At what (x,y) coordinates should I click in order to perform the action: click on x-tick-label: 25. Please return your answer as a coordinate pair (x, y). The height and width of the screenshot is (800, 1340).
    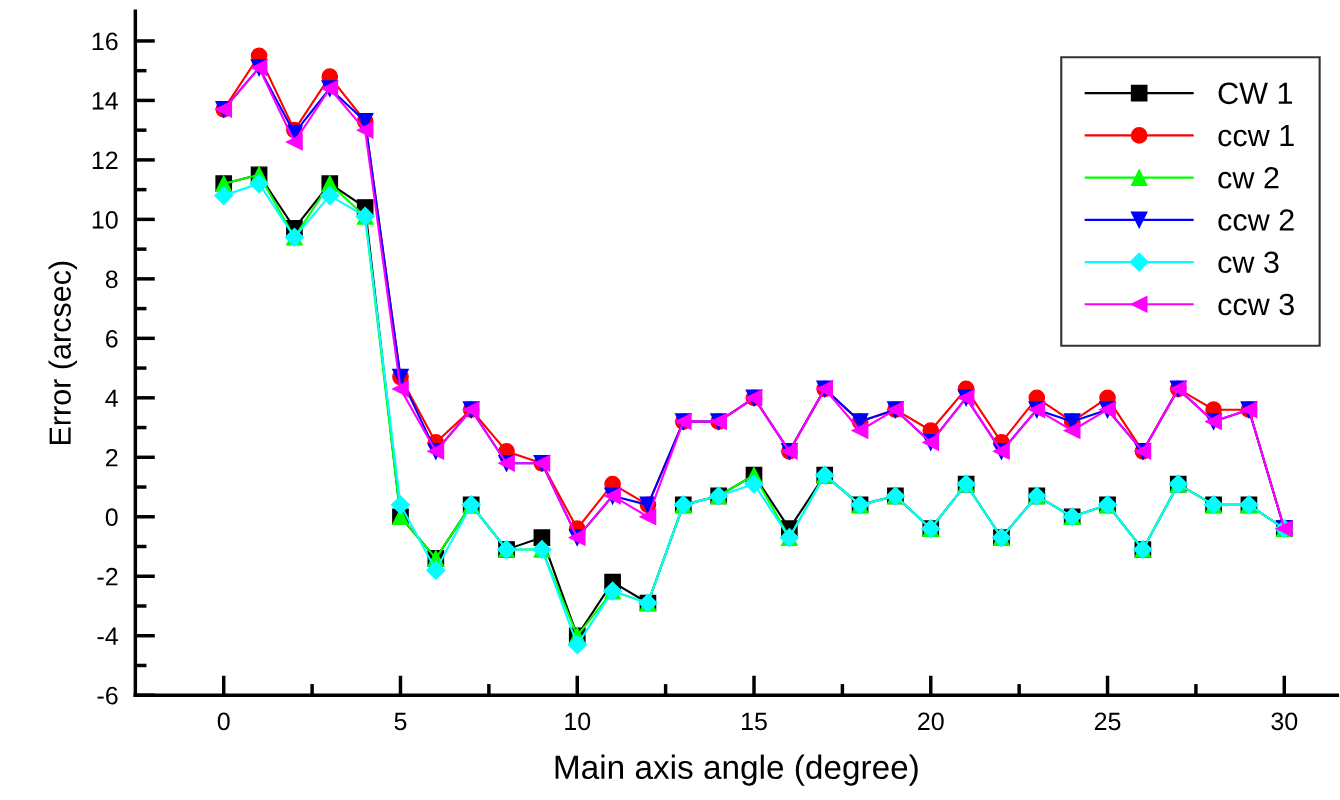
    Looking at the image, I should click on (1107, 721).